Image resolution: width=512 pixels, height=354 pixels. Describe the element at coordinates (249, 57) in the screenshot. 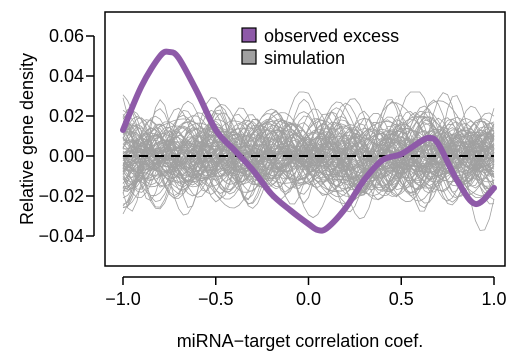

I see `legend-swatch-simulation` at that location.